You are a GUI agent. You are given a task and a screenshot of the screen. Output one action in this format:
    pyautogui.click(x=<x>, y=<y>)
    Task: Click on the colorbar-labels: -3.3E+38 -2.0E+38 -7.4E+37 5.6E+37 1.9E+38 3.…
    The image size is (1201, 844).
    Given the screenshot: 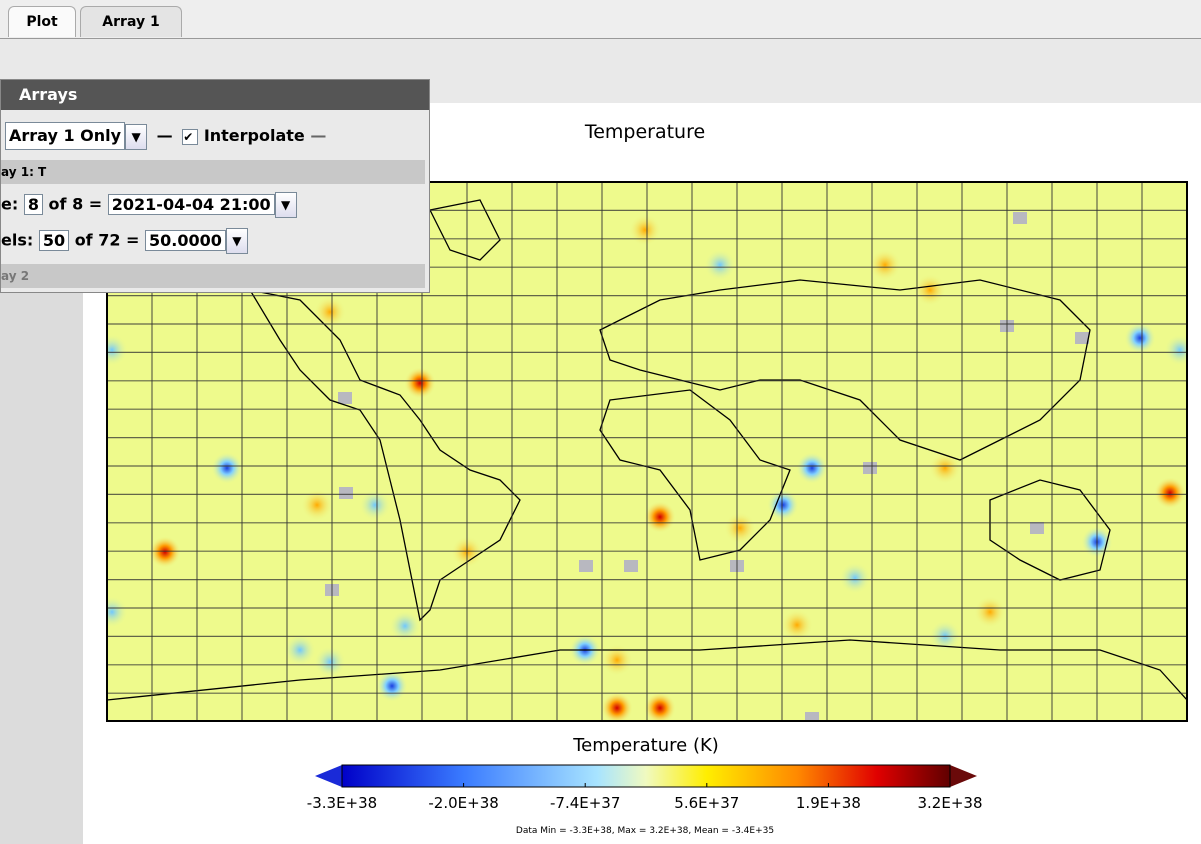 What is the action you would take?
    pyautogui.click(x=645, y=797)
    